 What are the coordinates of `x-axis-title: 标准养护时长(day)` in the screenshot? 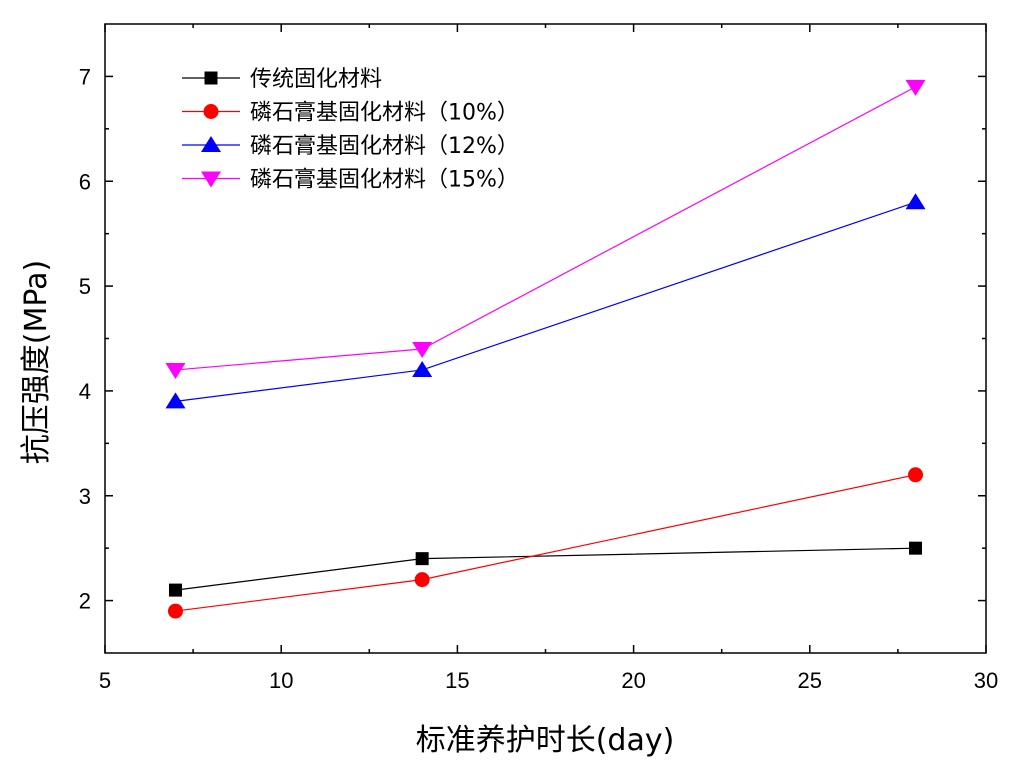 It's located at (545, 740).